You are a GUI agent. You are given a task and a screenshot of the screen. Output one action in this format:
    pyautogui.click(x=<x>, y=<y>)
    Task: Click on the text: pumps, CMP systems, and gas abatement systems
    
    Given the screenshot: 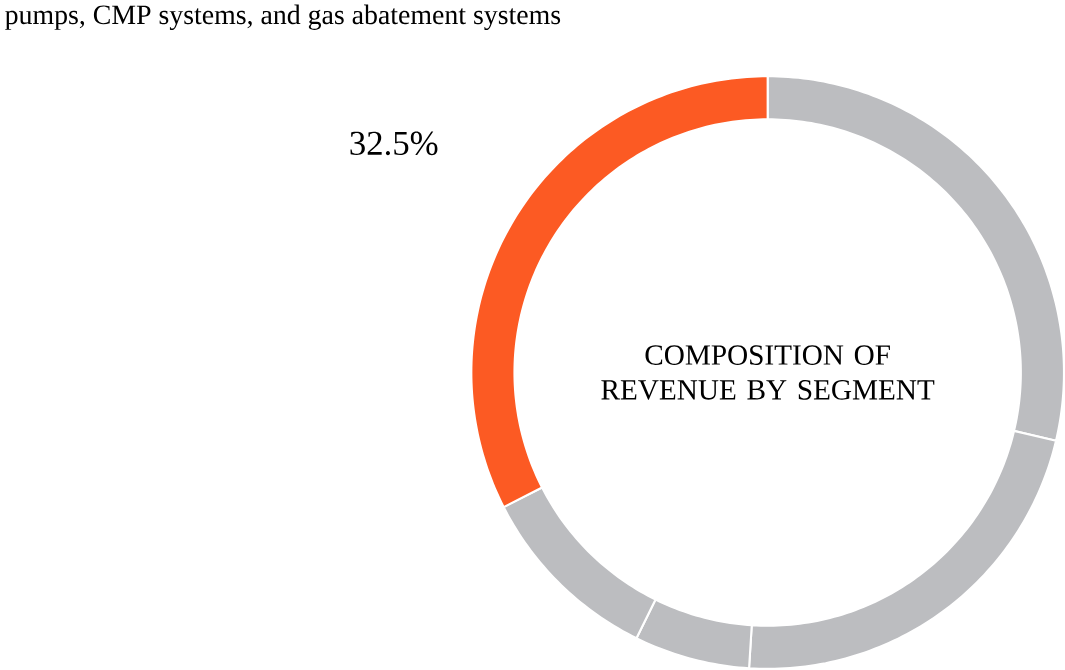 What is the action you would take?
    pyautogui.click(x=283, y=17)
    